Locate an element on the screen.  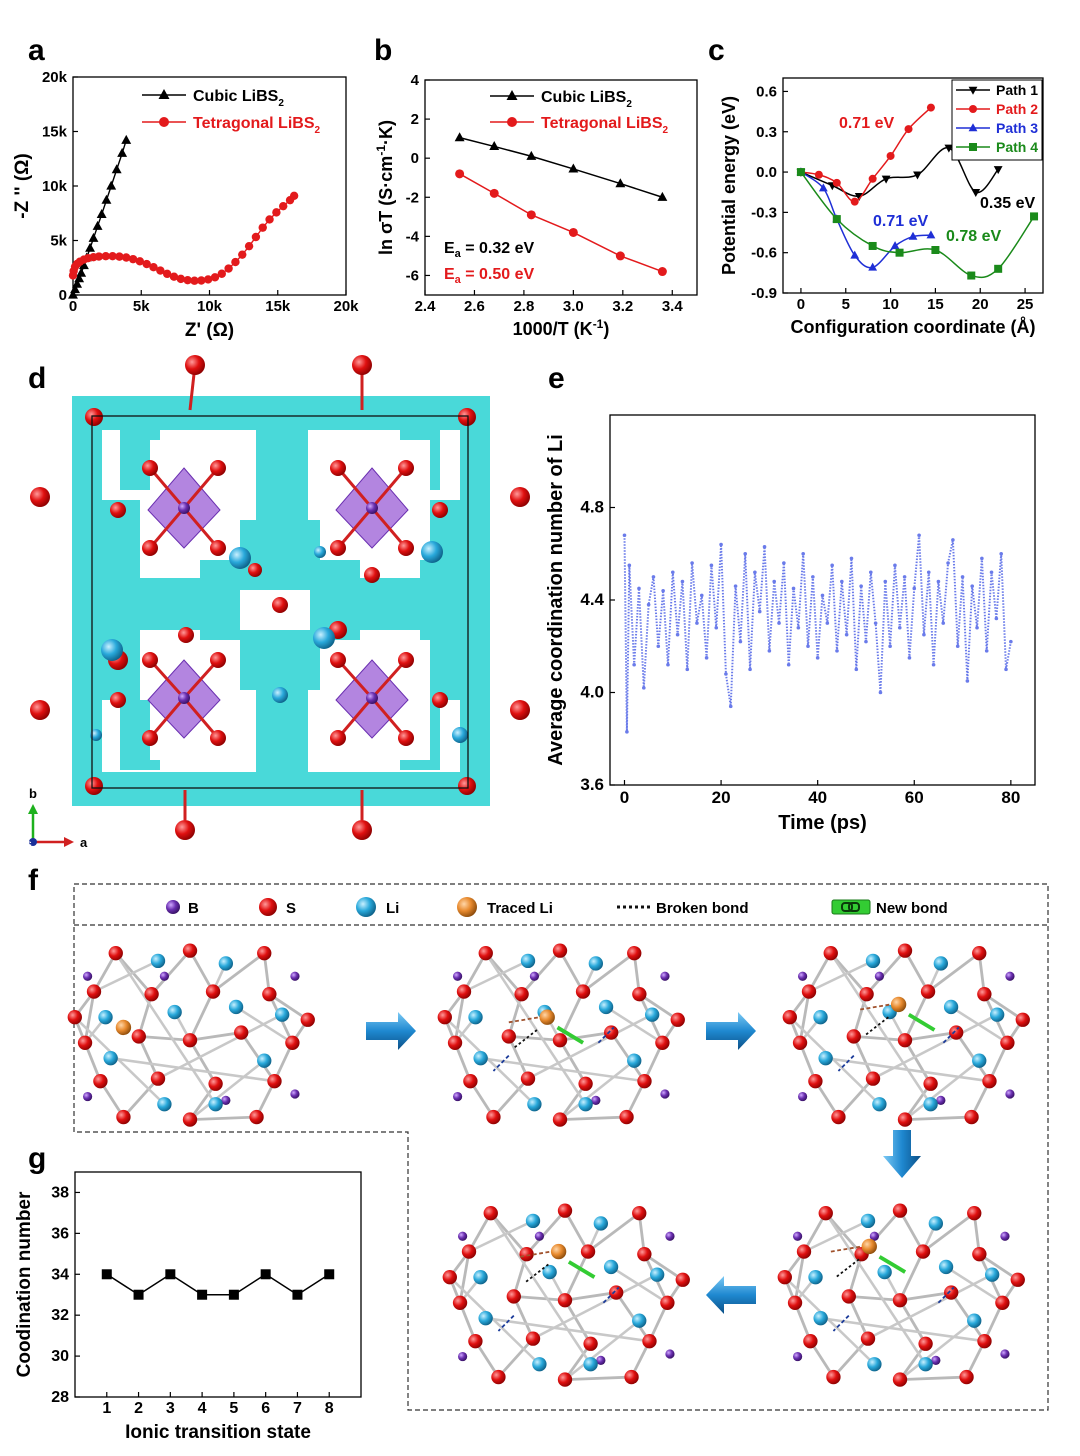
panel-label-a: a is located at coordinates (36, 50).